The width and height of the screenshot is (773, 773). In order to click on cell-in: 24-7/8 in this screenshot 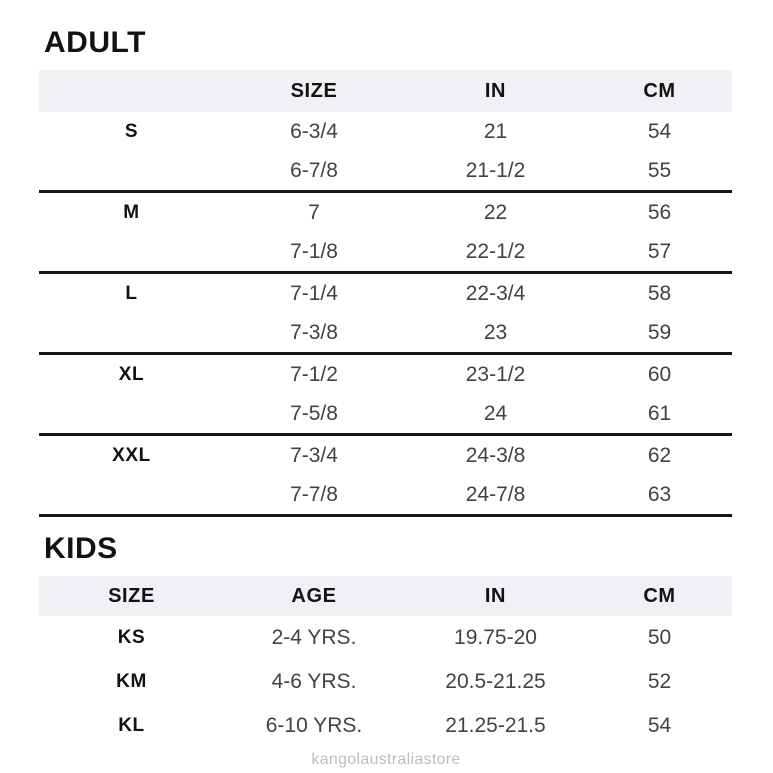, I will do `click(495, 496)`.